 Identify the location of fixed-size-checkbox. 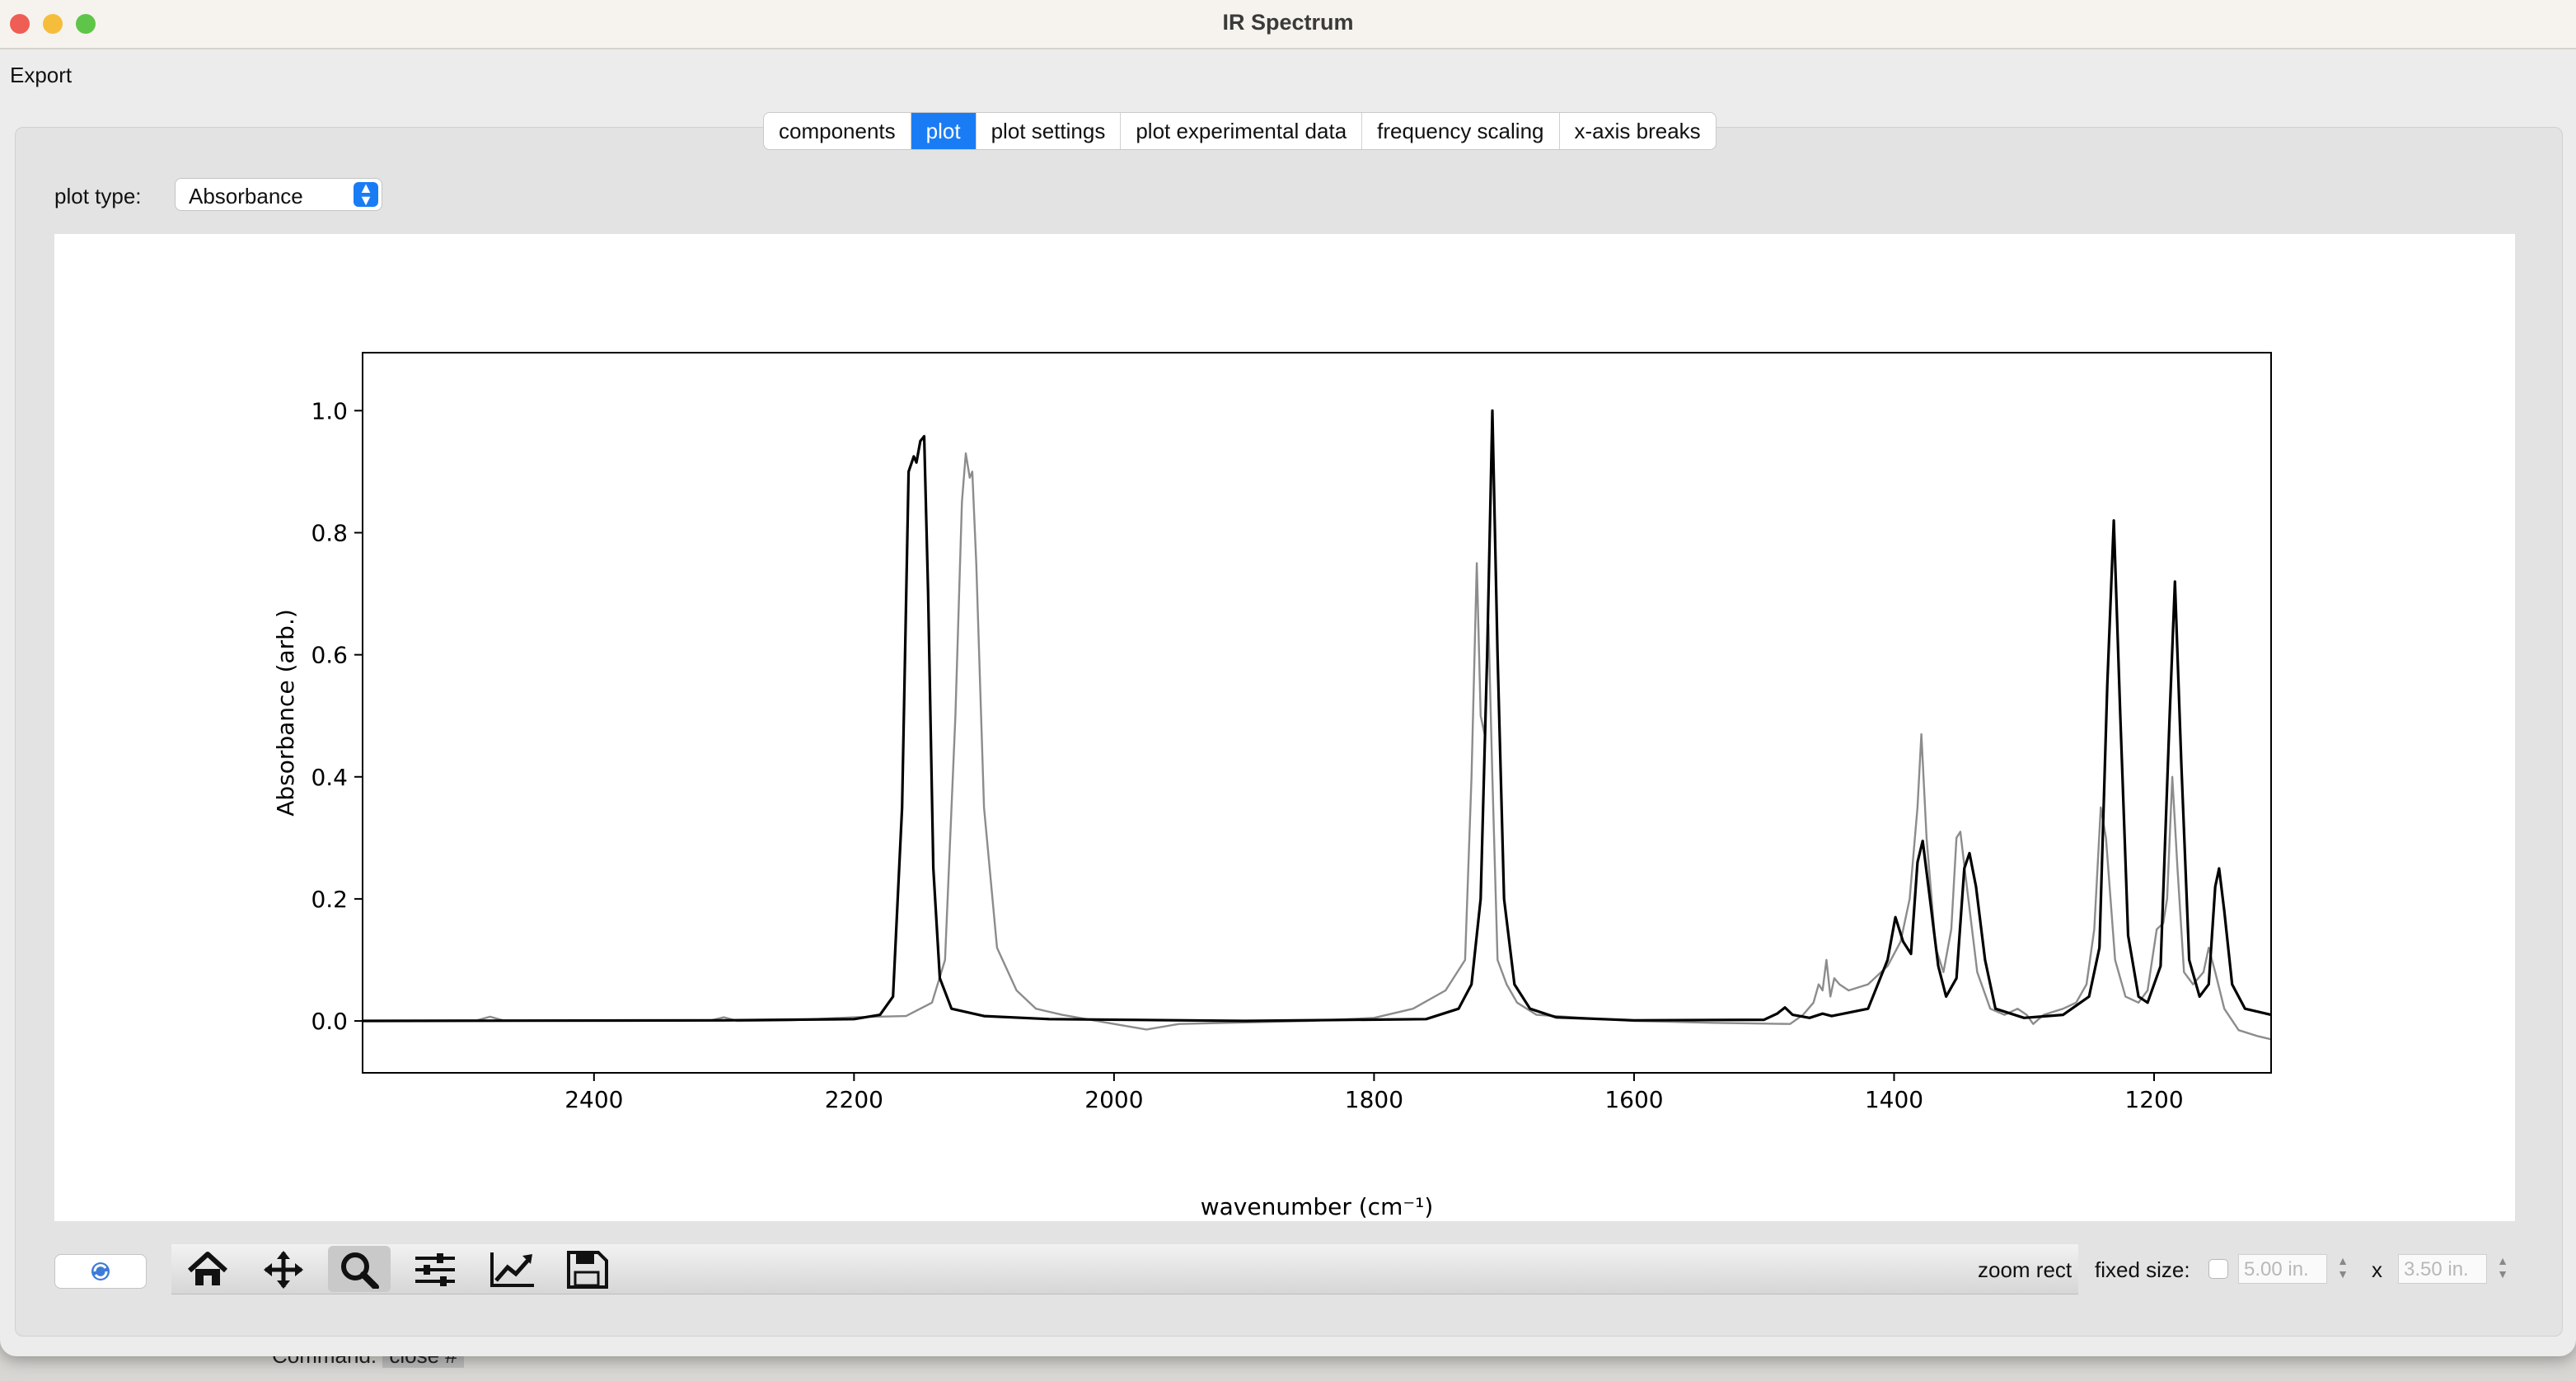
(2218, 1269).